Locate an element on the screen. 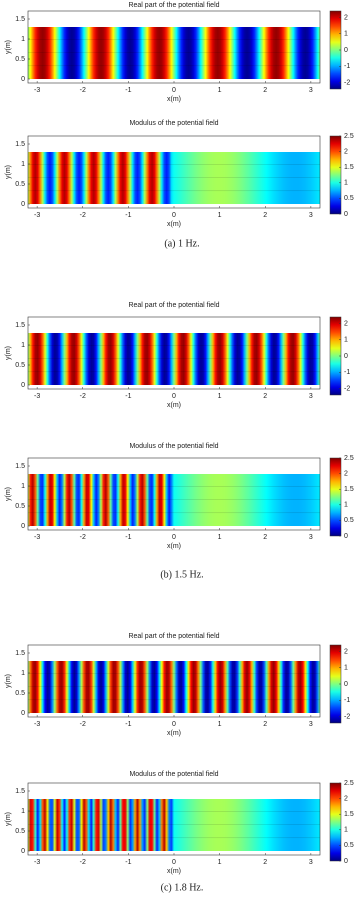 The width and height of the screenshot is (364, 899). caption: (c) 1.8 Hz. is located at coordinates (182, 887).